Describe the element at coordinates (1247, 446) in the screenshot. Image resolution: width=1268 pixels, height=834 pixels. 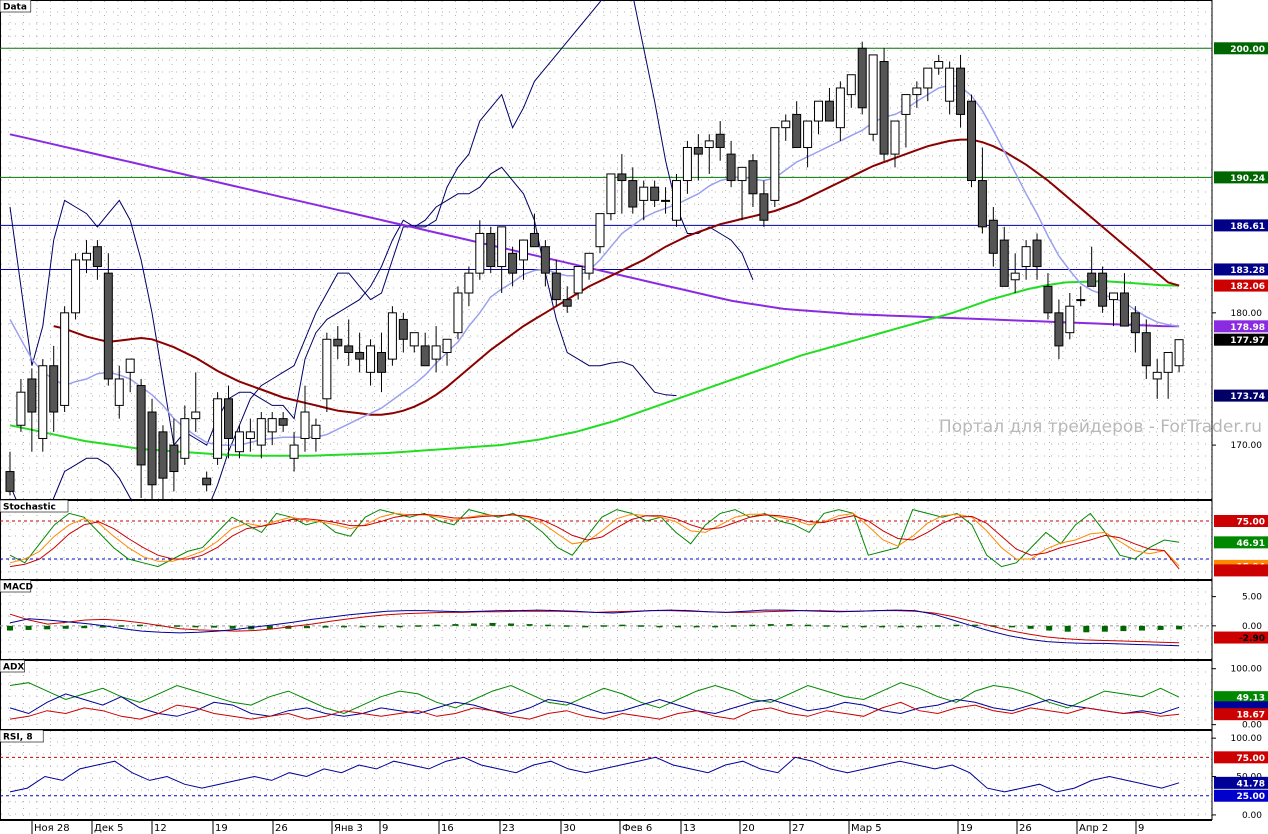
I see `y-tick-label: 170.00` at that location.